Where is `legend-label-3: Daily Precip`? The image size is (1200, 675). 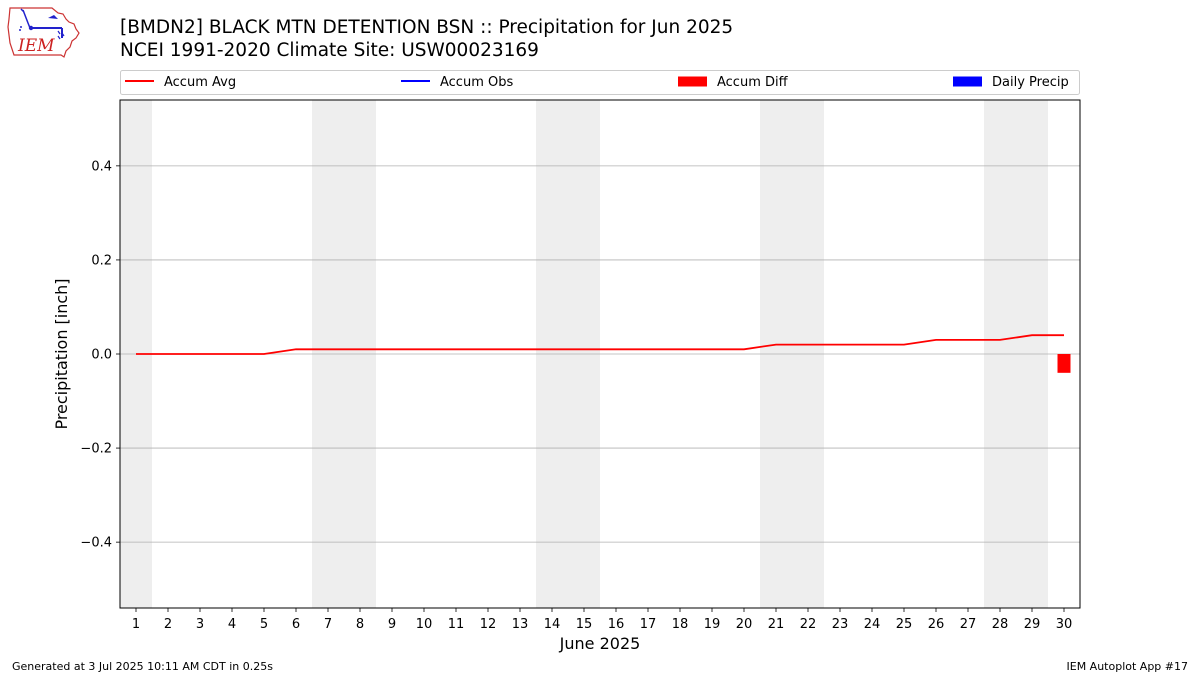 legend-label-3: Daily Precip is located at coordinates (1030, 82).